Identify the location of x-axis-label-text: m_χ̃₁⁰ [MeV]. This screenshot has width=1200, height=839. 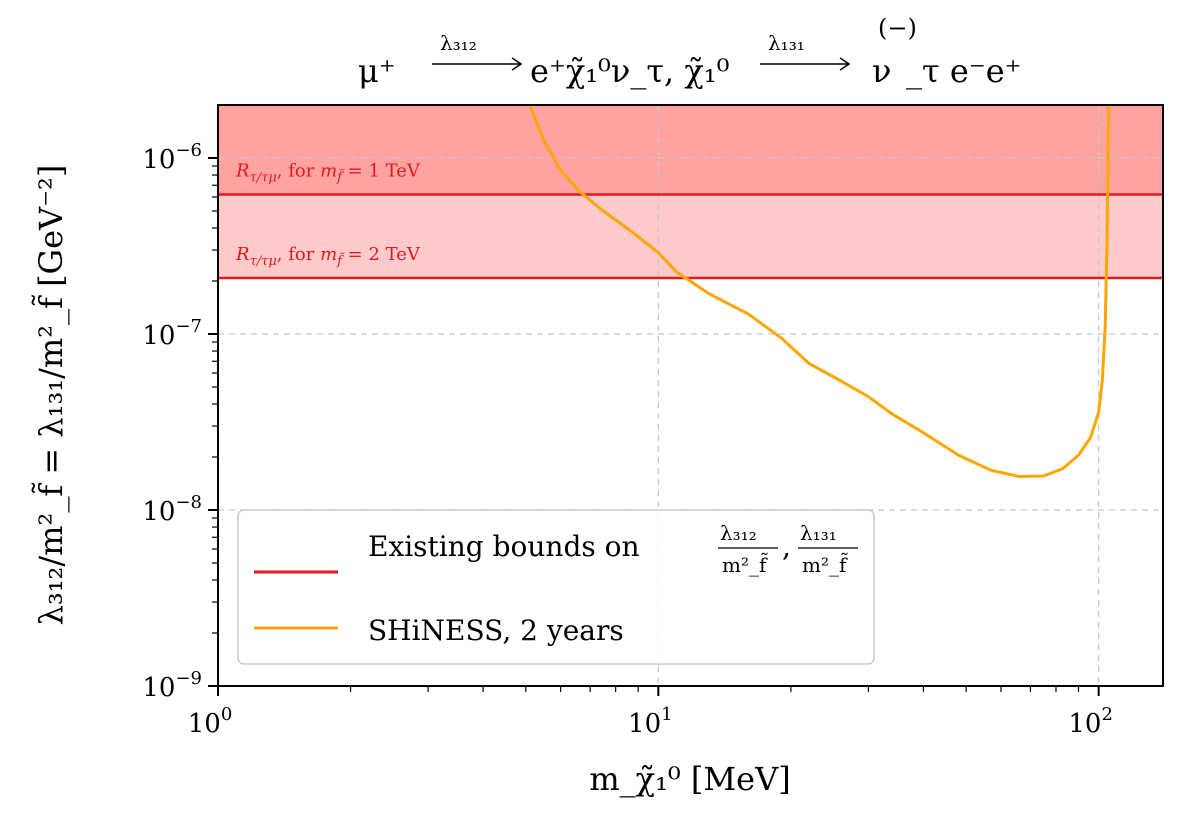
(689, 779).